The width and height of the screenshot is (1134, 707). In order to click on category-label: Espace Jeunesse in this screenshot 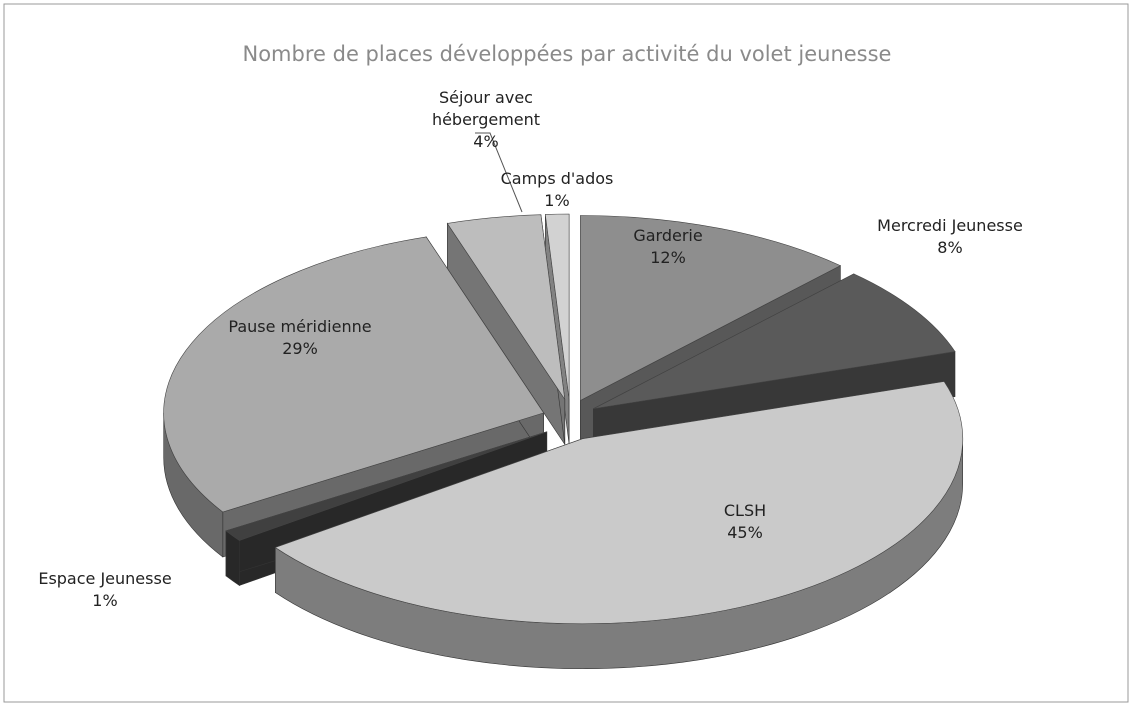, I will do `click(105, 578)`.